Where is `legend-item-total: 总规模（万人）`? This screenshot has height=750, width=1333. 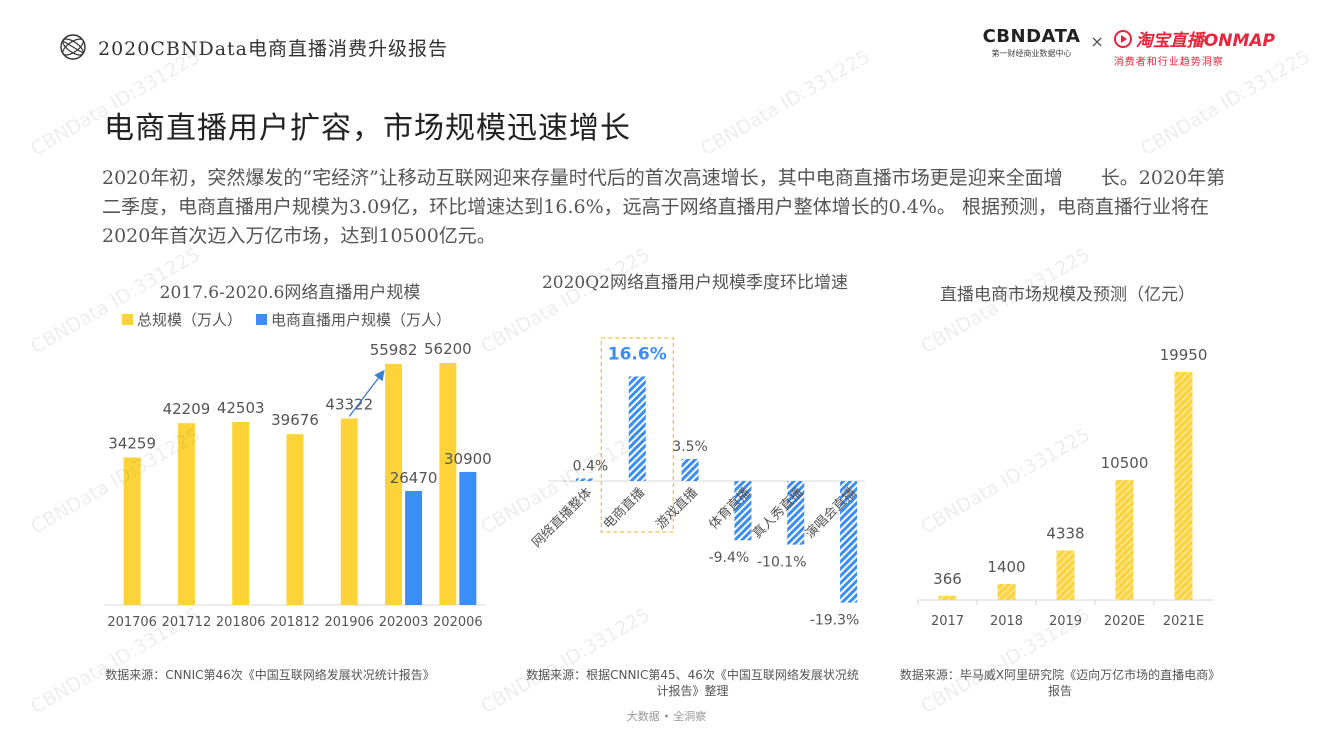
legend-item-total: 总规模（万人） is located at coordinates (182, 319).